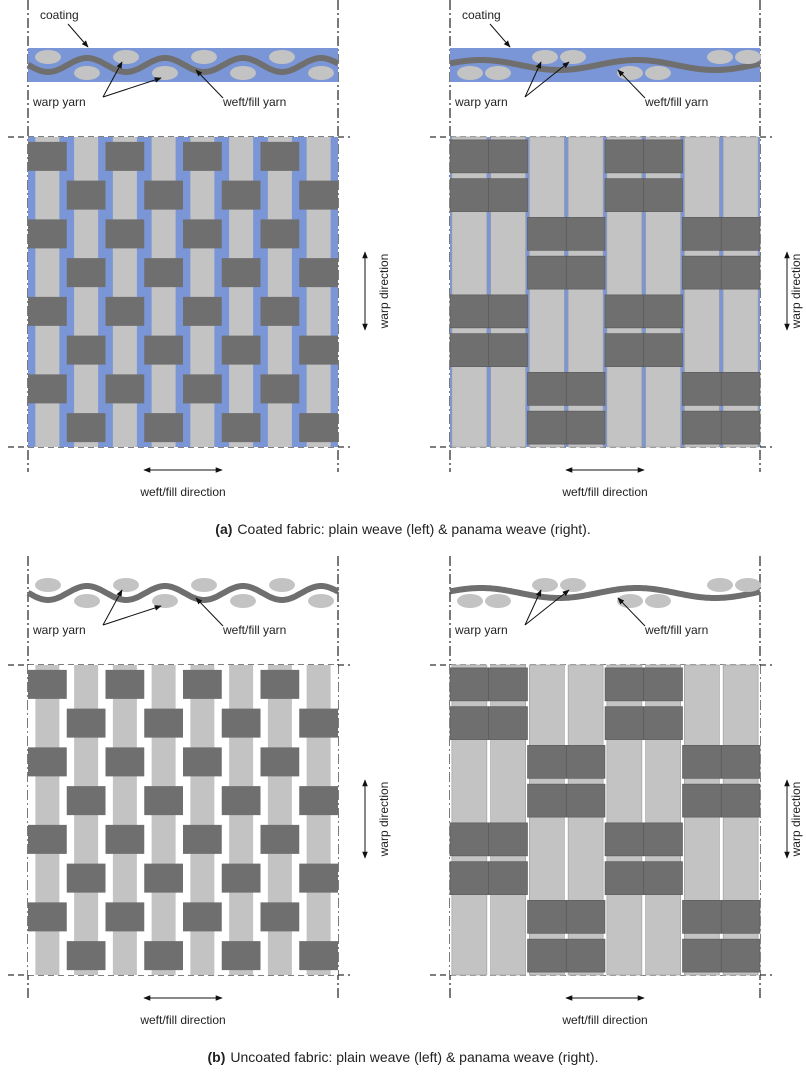  Describe the element at coordinates (182, 492) in the screenshot. I see `weft-direction-label: weft/fill direction` at that location.